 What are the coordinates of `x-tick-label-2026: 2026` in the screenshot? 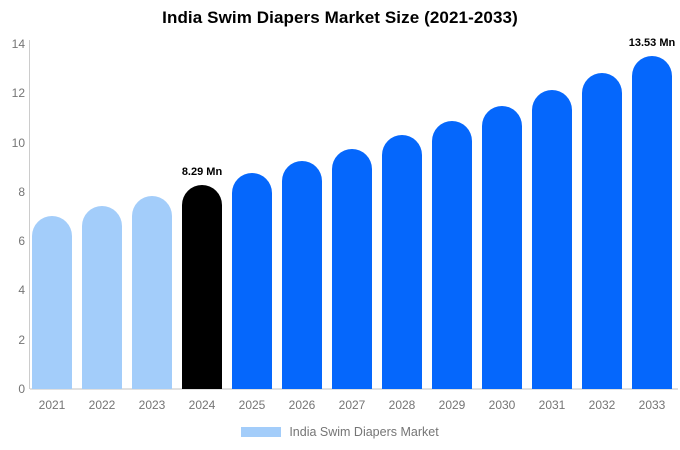 It's located at (302, 405).